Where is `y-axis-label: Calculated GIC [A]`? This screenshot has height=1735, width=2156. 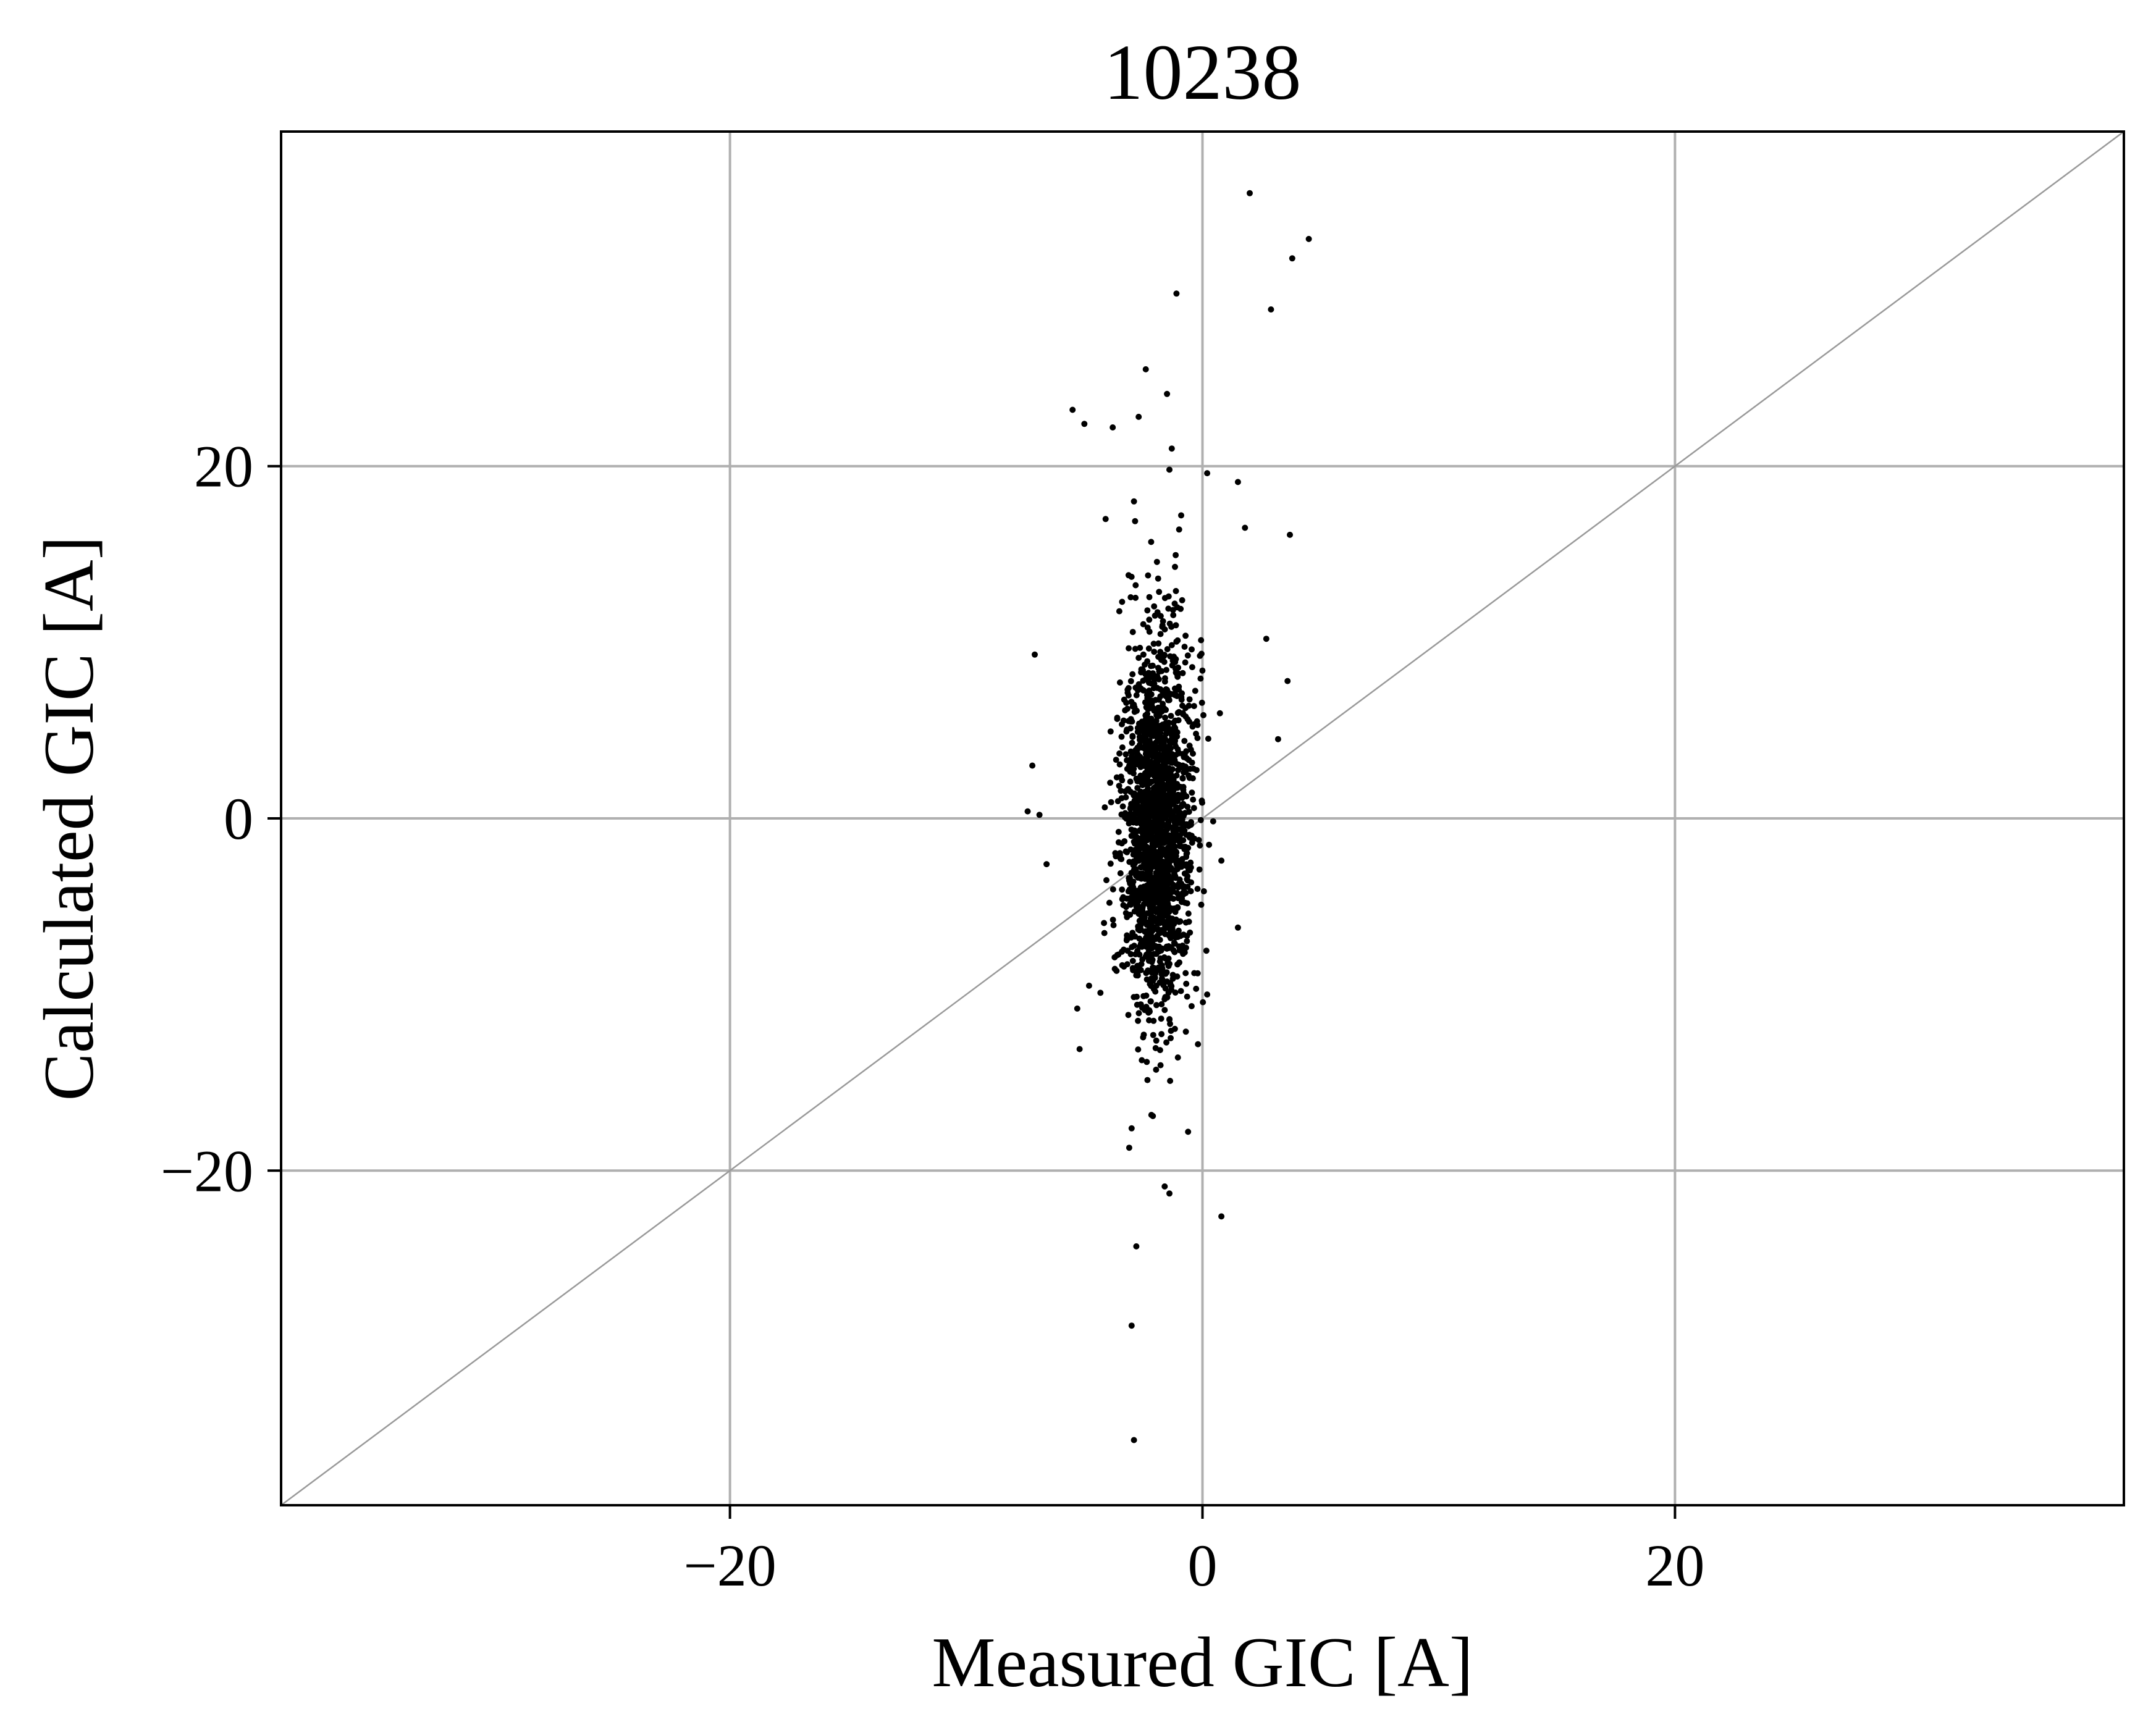
y-axis-label: Calculated GIC [A] is located at coordinates (69, 818).